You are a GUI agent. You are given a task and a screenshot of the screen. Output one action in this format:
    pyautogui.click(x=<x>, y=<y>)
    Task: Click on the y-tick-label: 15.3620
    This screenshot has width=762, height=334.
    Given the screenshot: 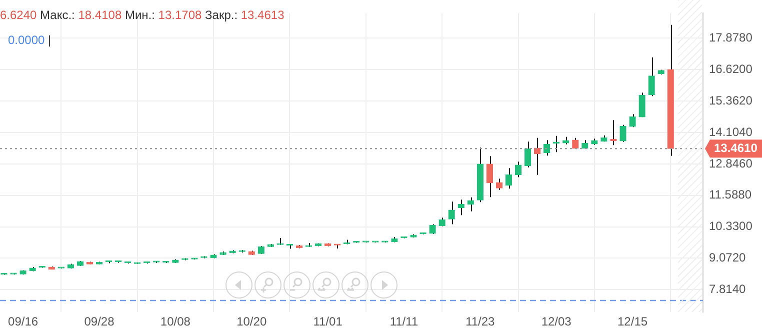 What is the action you would take?
    pyautogui.click(x=731, y=100)
    